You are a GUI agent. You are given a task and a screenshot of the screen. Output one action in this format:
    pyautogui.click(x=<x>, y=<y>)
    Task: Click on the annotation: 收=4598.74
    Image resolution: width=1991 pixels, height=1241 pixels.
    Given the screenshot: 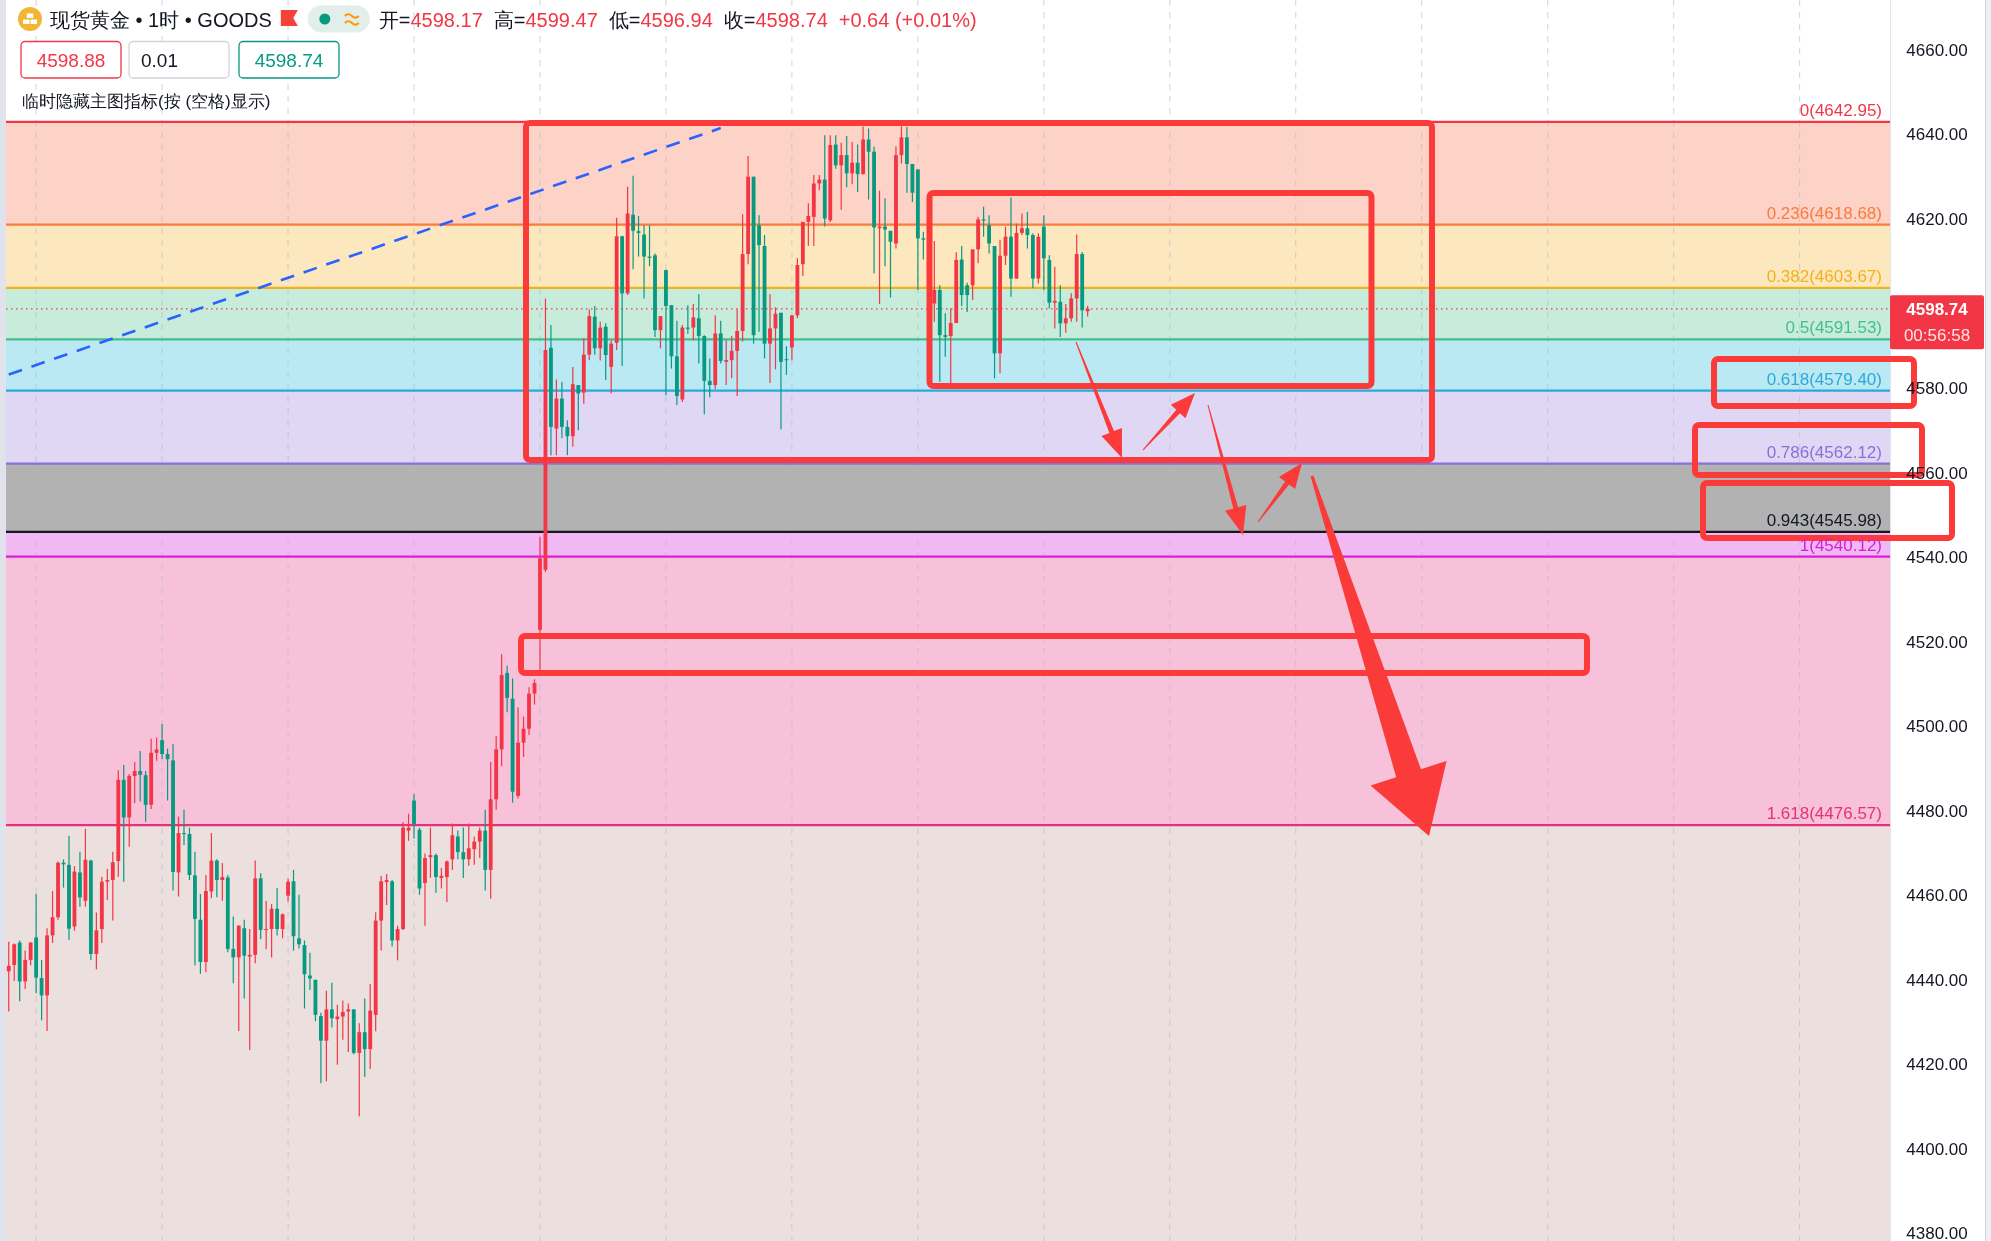 What is the action you would take?
    pyautogui.click(x=775, y=20)
    